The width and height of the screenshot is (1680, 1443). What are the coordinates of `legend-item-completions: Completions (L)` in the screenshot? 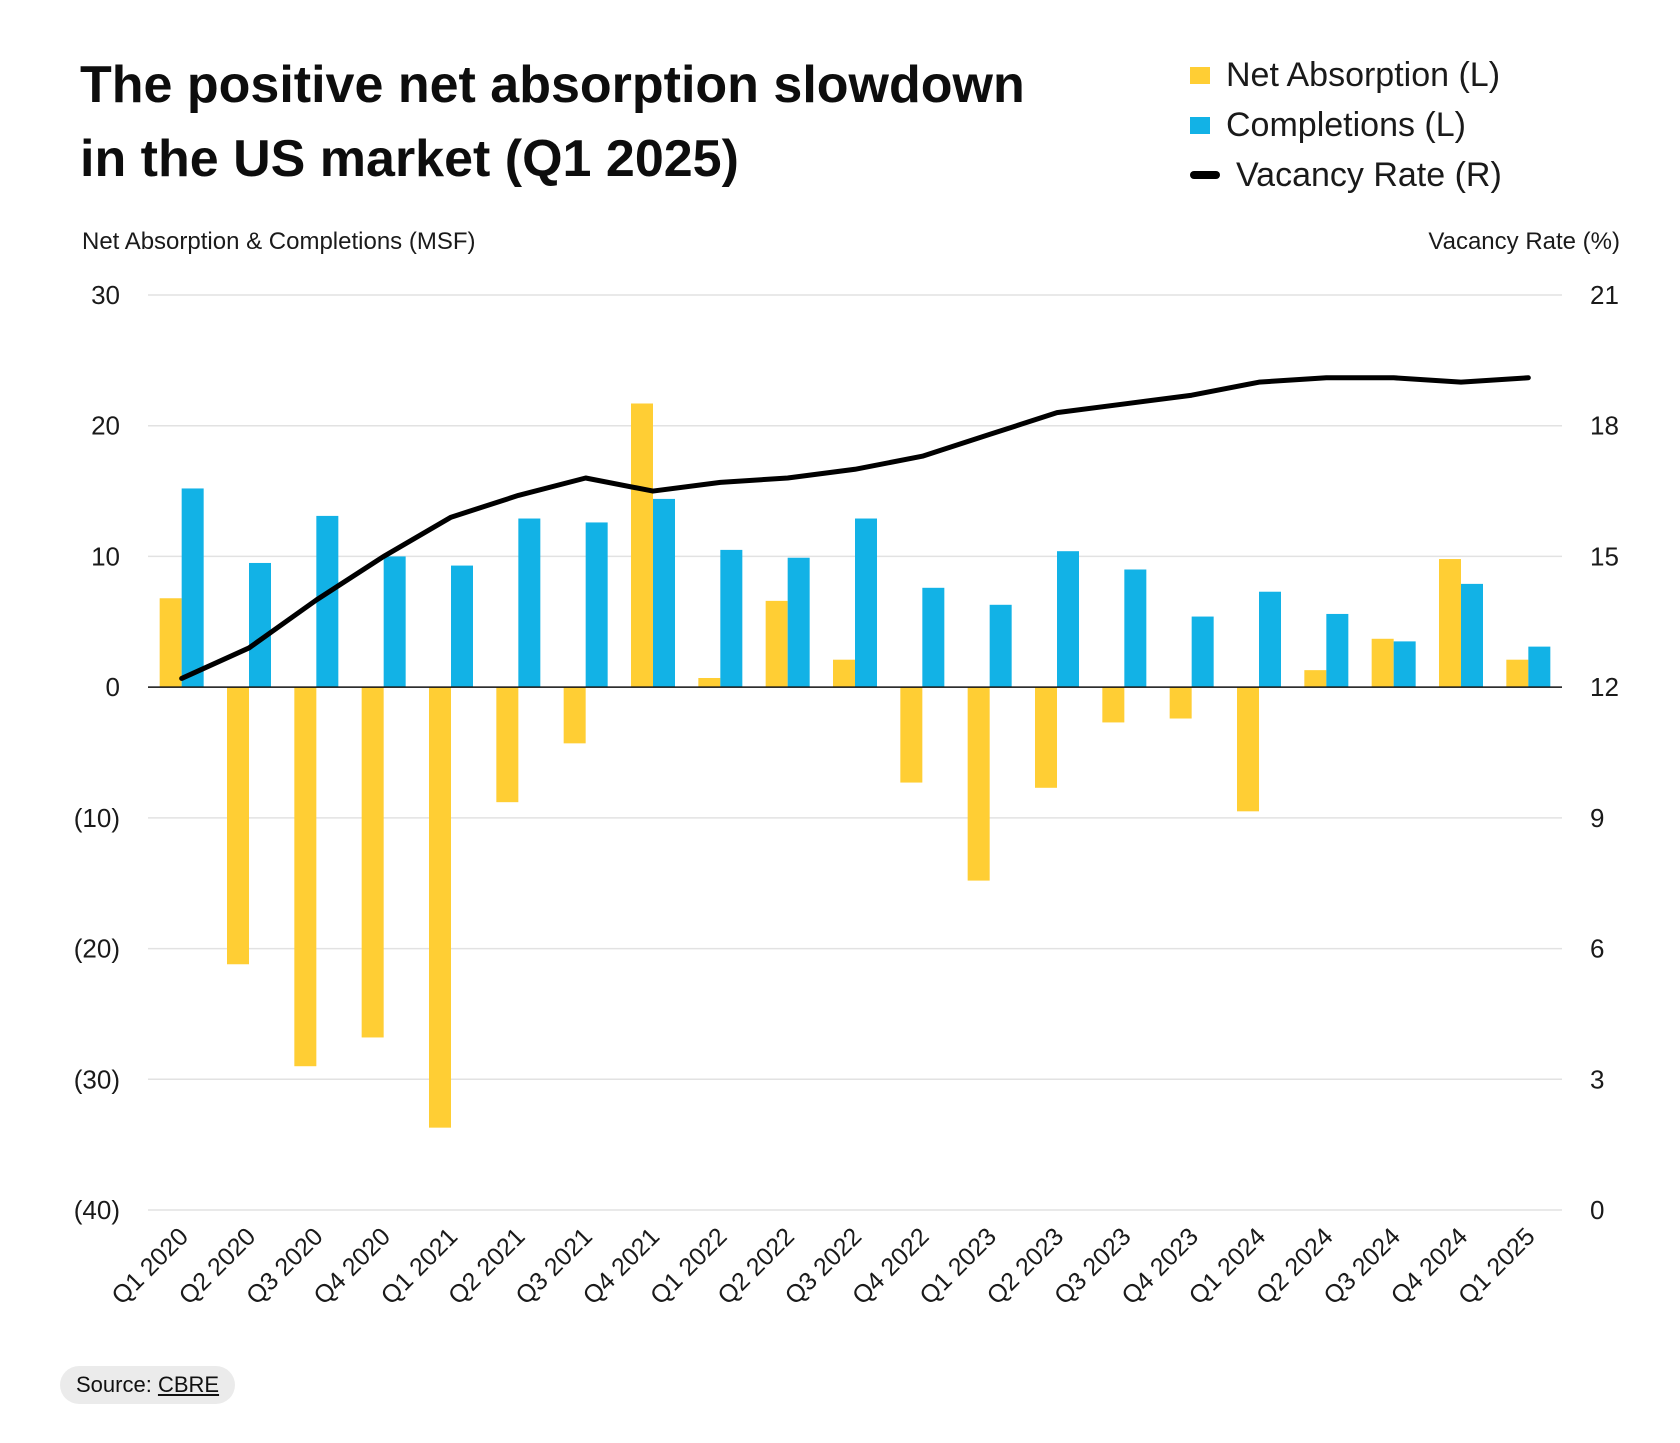 It's located at (1346, 125).